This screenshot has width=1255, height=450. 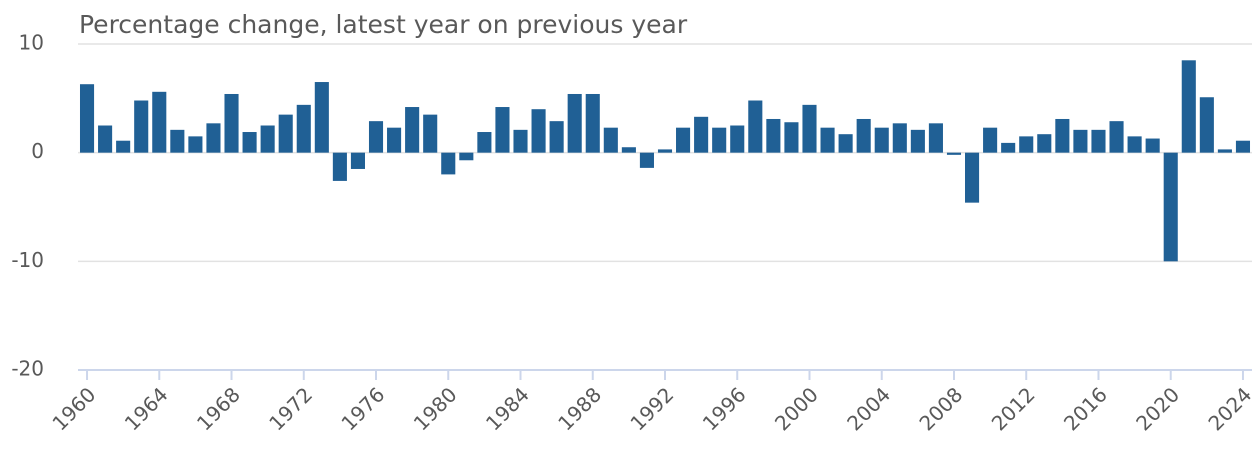 I want to click on x-tick-label: 2020, so click(x=1157, y=408).